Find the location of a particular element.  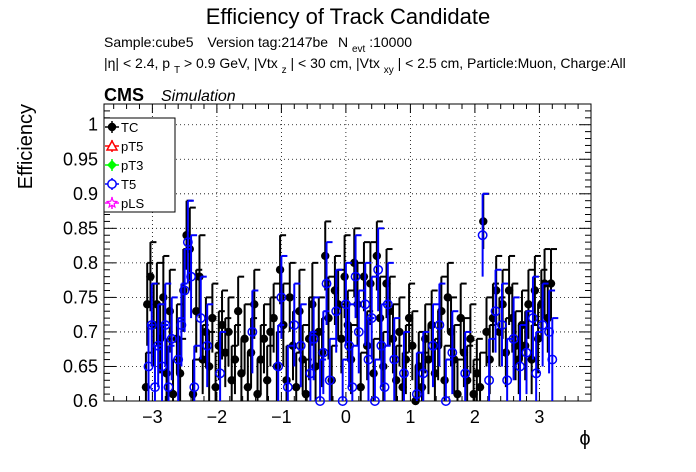

legend-marker-circle is located at coordinates (112, 184).